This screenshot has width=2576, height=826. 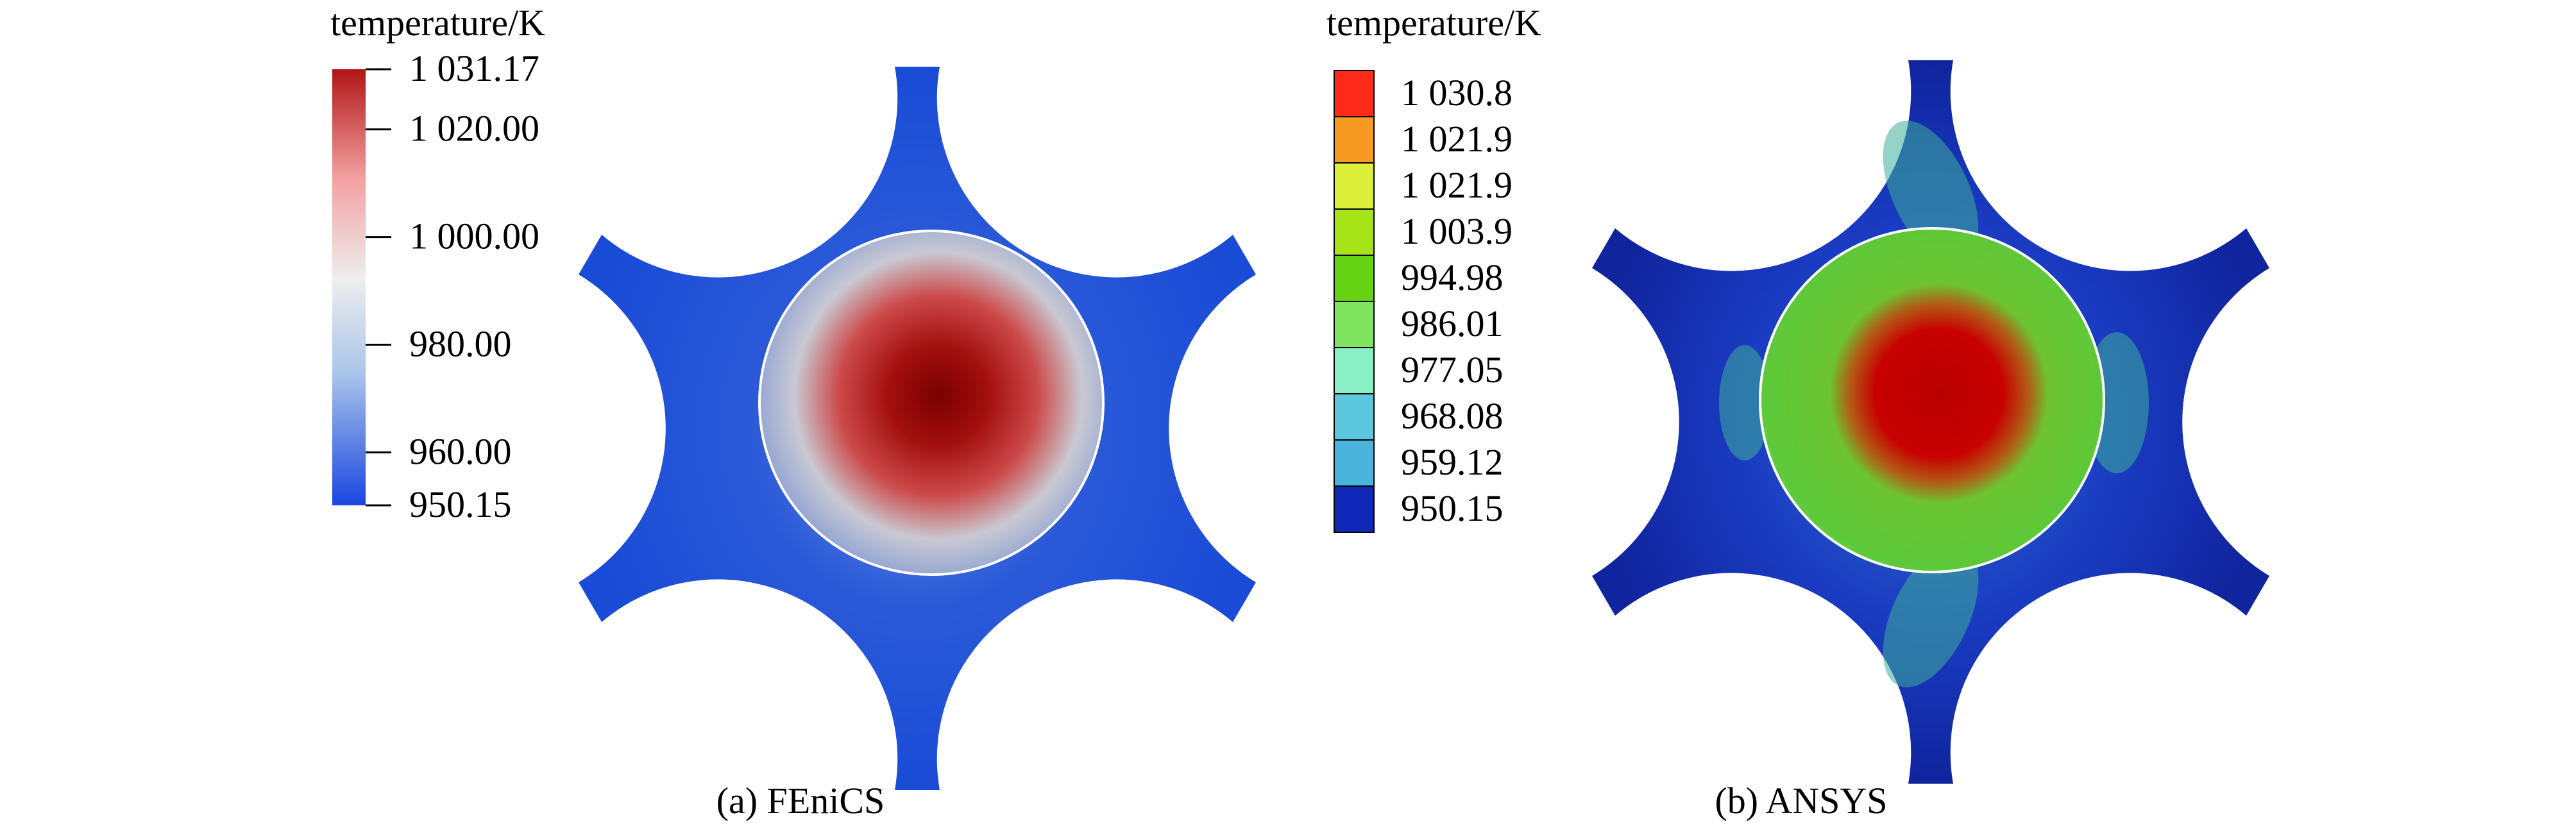 I want to click on colorbar-a-title: temperature/K, so click(x=437, y=23).